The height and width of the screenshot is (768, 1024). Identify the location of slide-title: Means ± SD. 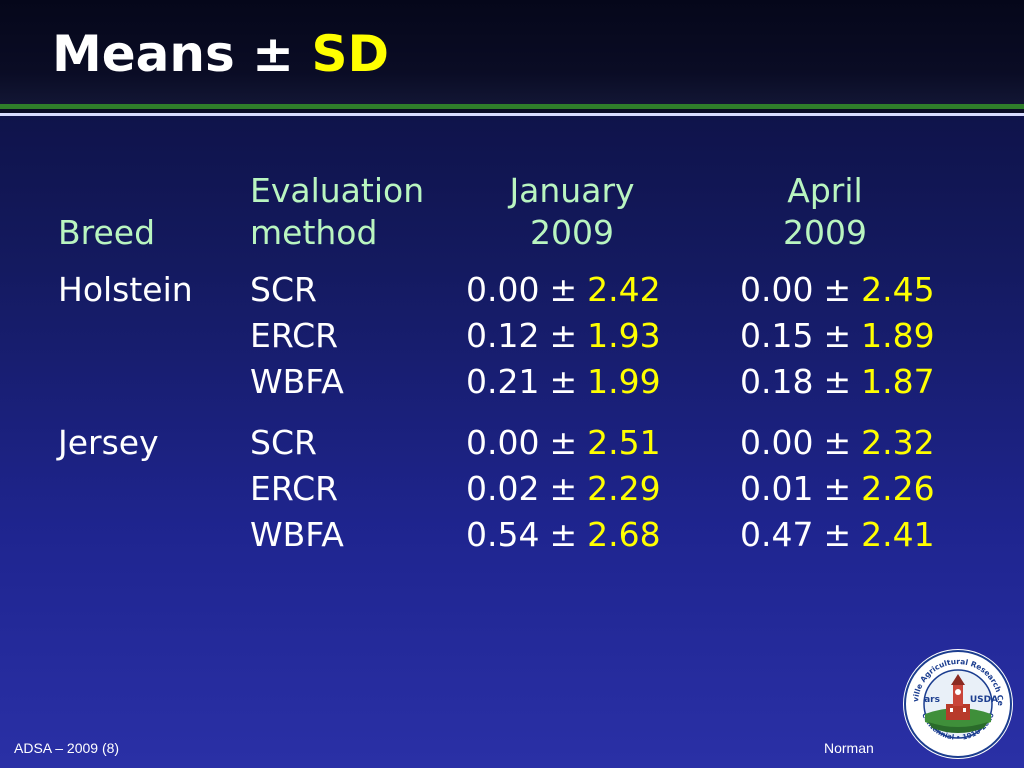
(220, 54).